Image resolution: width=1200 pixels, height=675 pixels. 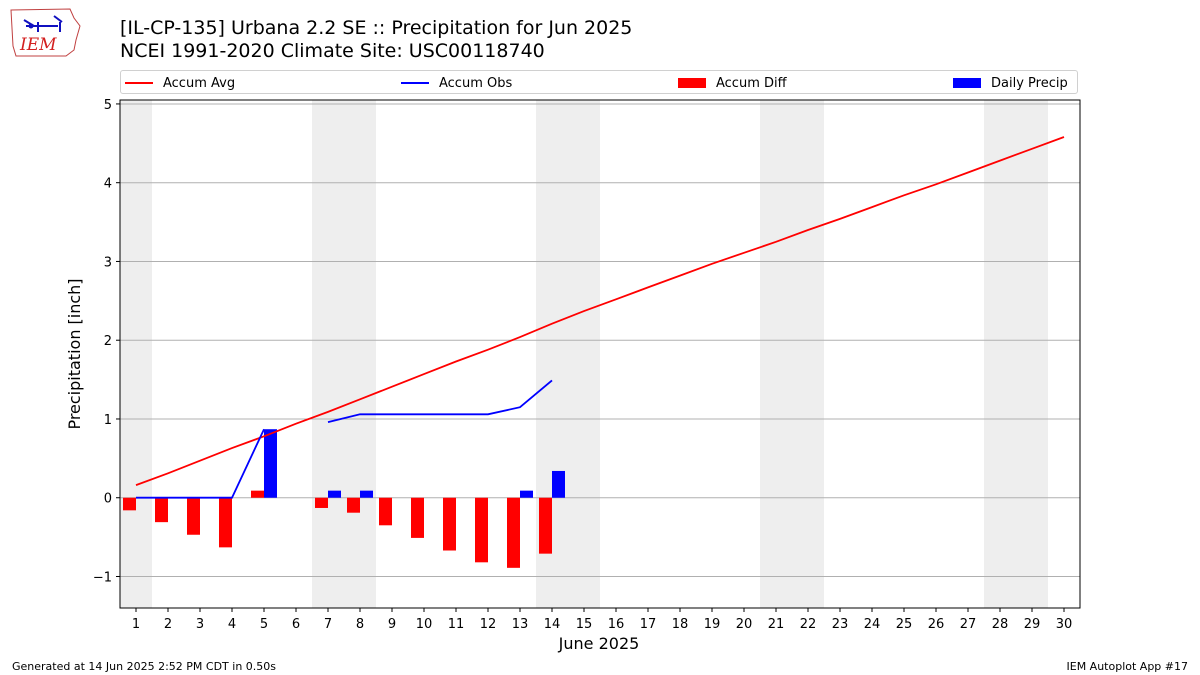 What do you see at coordinates (648, 624) in the screenshot?
I see `x-tick-label: 17` at bounding box center [648, 624].